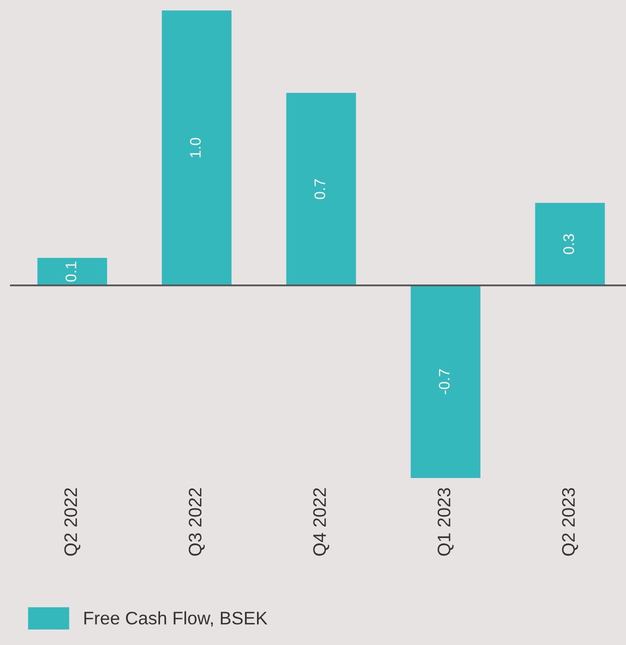 The width and height of the screenshot is (626, 645). I want to click on data-label: -0.7, so click(444, 381).